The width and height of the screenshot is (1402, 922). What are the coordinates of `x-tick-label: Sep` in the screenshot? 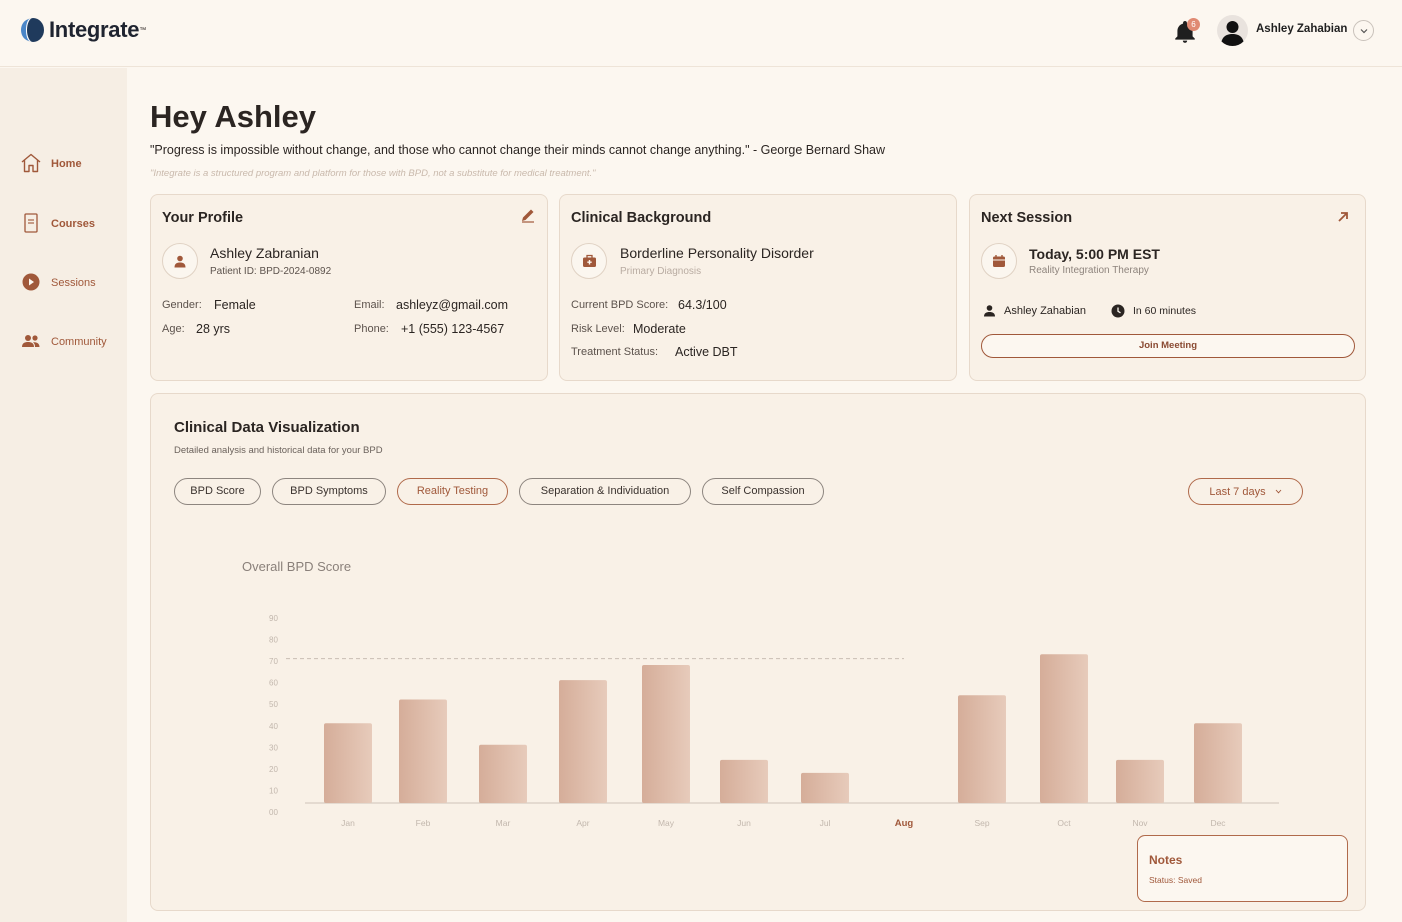 It's located at (981, 823).